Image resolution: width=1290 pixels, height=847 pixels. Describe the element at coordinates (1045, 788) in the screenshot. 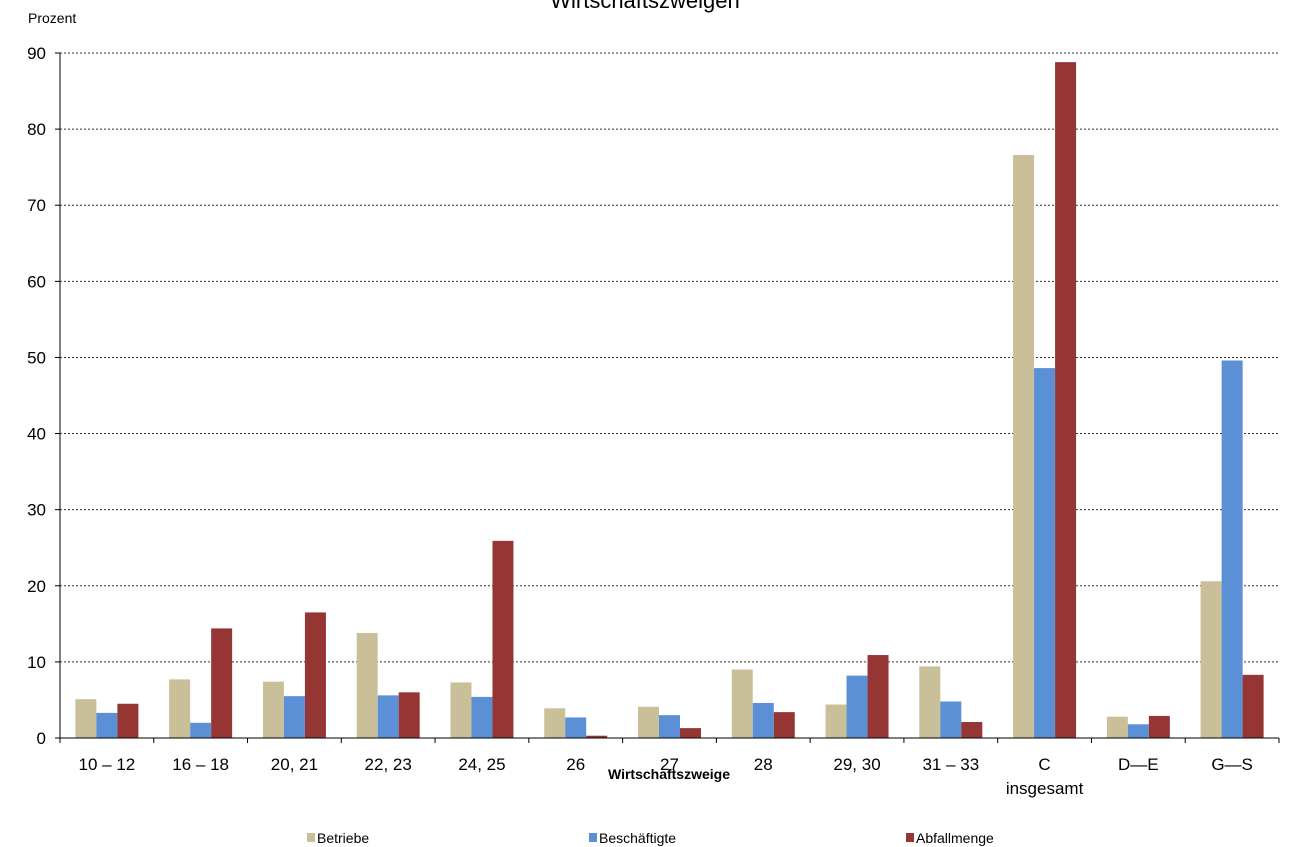

I see `x-tick-label: insgesamt` at that location.